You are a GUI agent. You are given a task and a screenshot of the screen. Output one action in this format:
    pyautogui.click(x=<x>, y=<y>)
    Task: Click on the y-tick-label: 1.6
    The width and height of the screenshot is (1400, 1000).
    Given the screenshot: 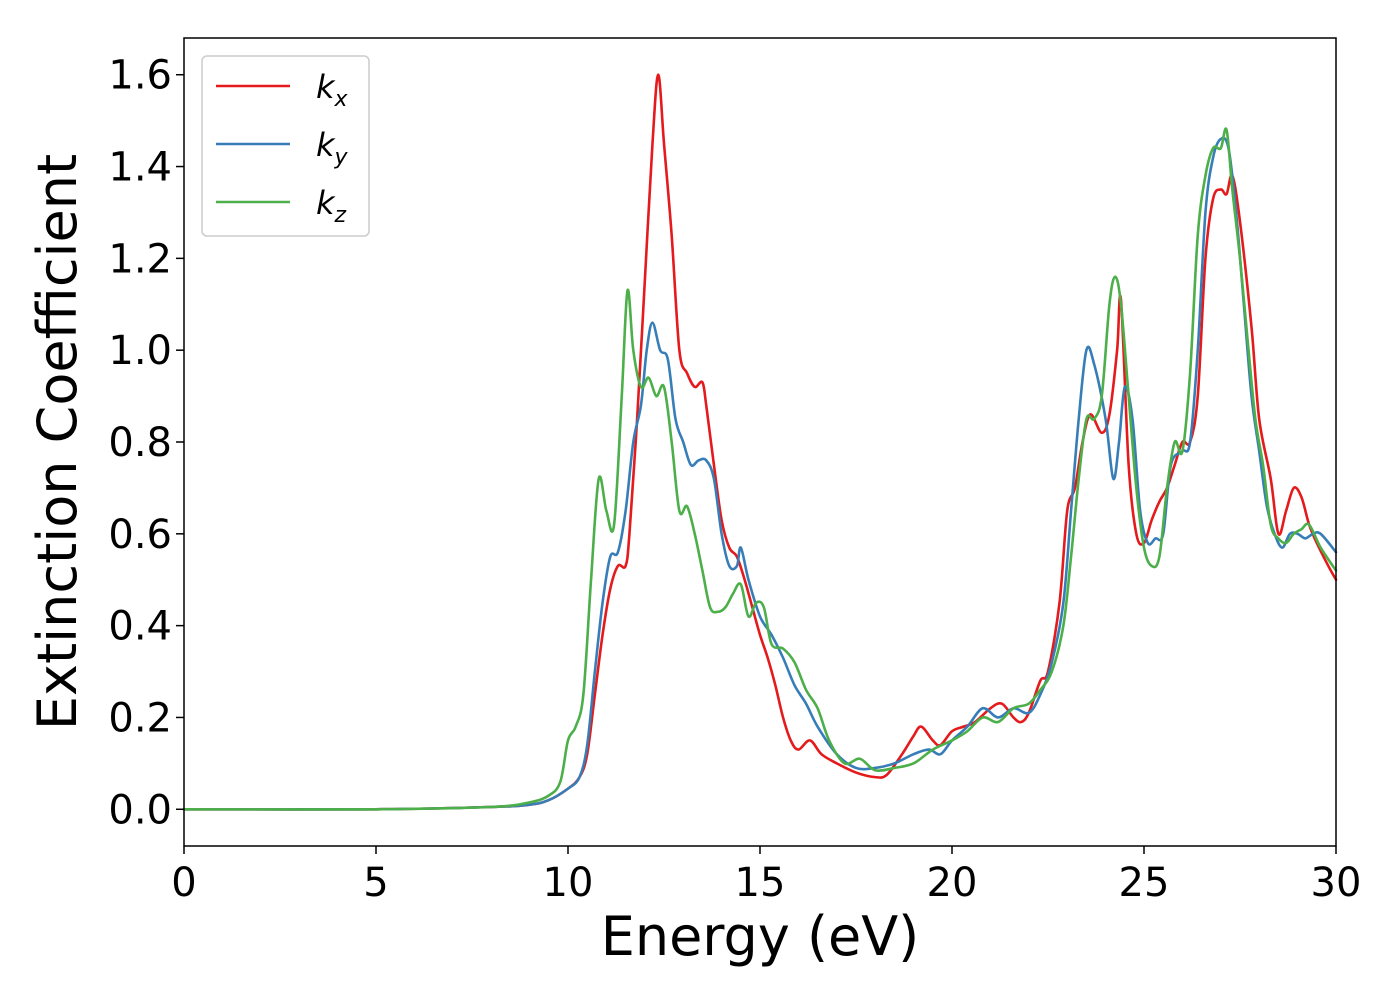 What is the action you would take?
    pyautogui.click(x=140, y=76)
    